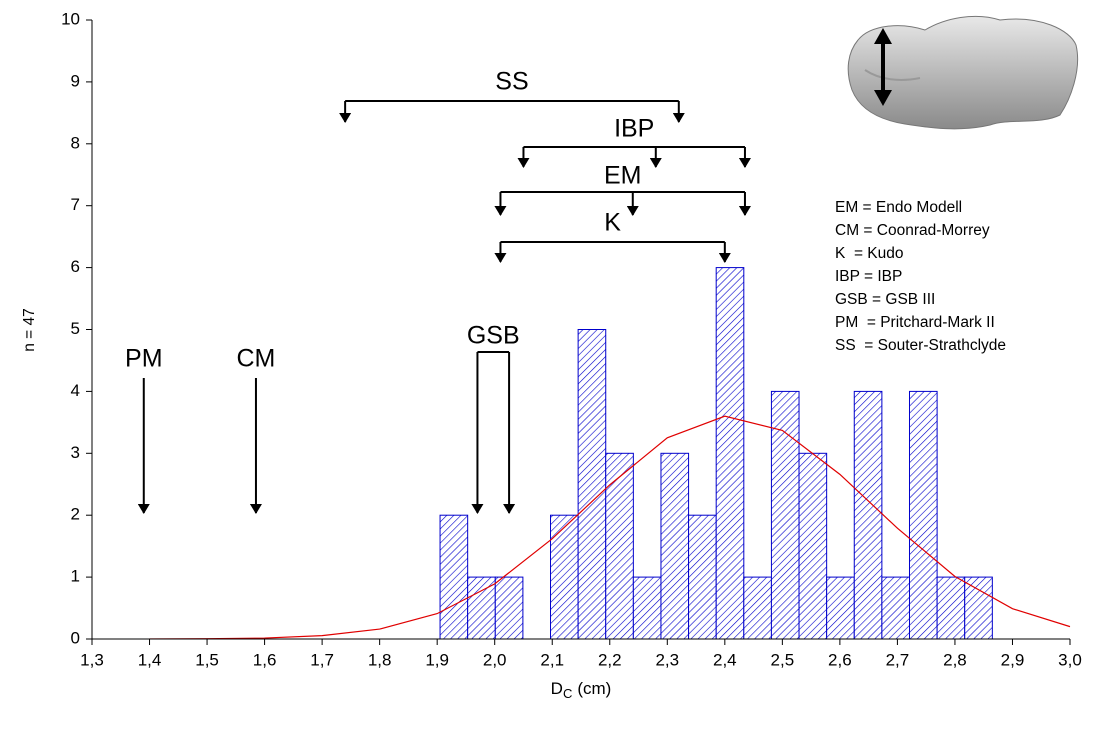 Image resolution: width=1095 pixels, height=729 pixels. Describe the element at coordinates (75, 514) in the screenshot. I see `y-tick-label: 2` at that location.